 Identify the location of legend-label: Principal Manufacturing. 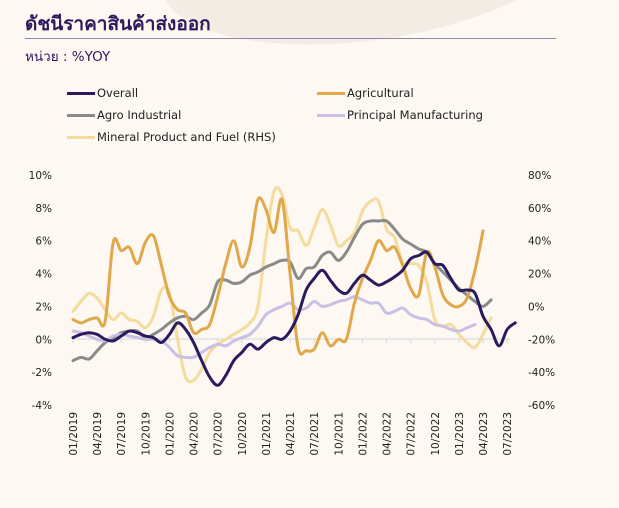
(415, 115).